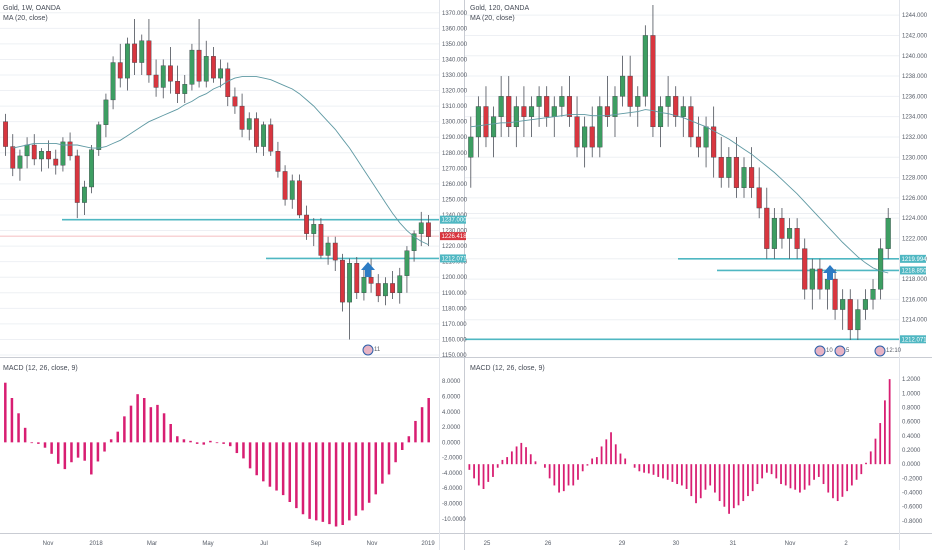 This screenshot has height=550, width=932. What do you see at coordinates (915, 219) in the screenshot?
I see `price-tick-label: 1224.000` at bounding box center [915, 219].